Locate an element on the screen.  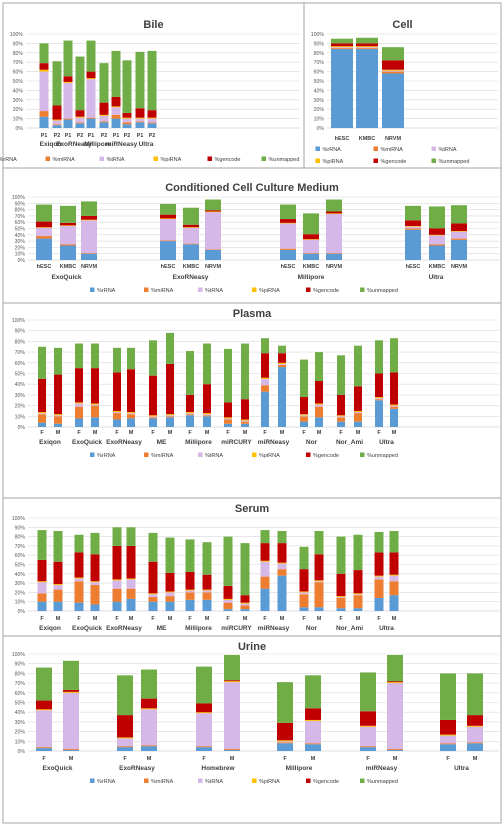
legend-label: %gencode is located at coordinates (326, 456).